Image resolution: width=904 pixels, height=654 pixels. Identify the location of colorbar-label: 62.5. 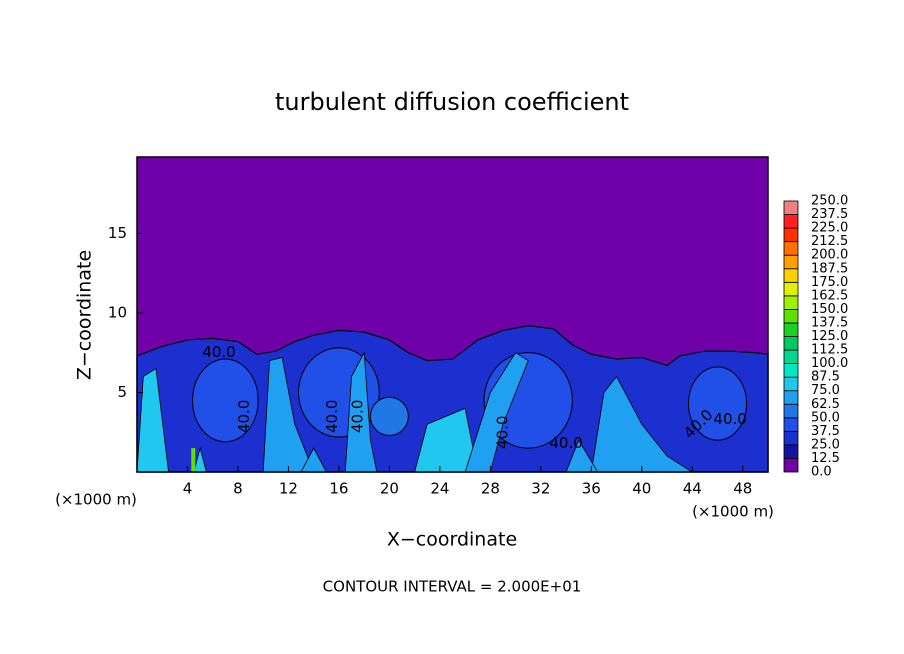
(825, 404).